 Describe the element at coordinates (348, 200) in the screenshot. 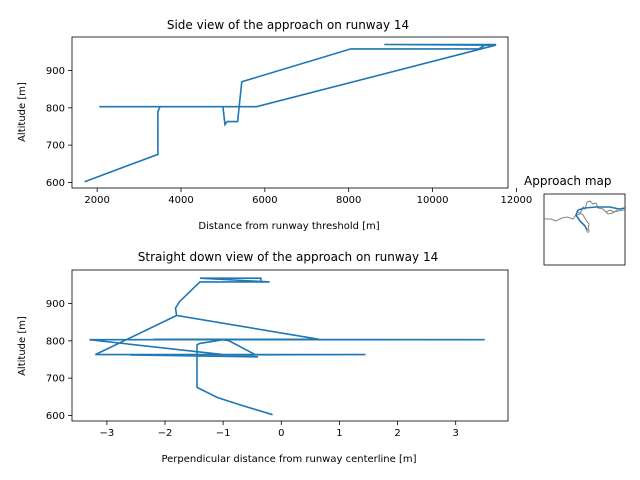

I see `x-tick-label: 8000` at that location.